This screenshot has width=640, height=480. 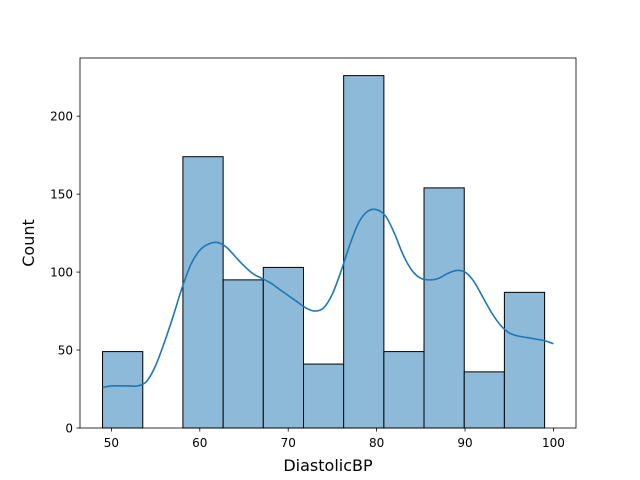 What do you see at coordinates (69, 429) in the screenshot?
I see `y-tick-label: 0` at bounding box center [69, 429].